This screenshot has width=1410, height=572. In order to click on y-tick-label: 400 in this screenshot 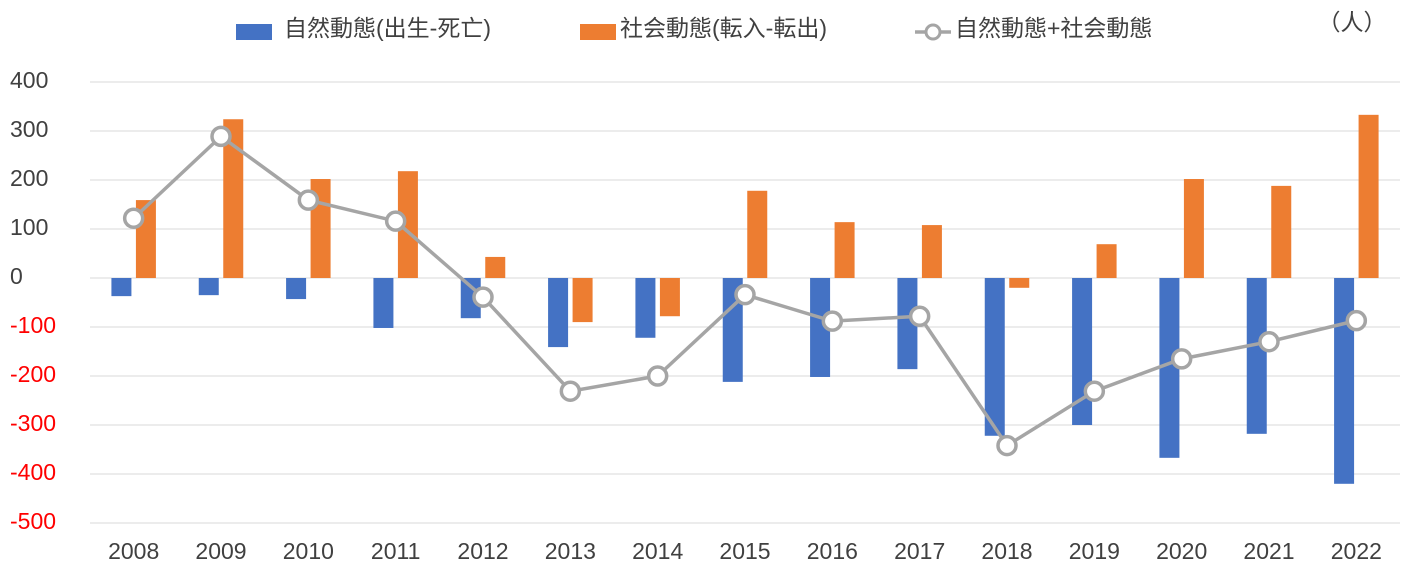, I will do `click(29, 80)`.